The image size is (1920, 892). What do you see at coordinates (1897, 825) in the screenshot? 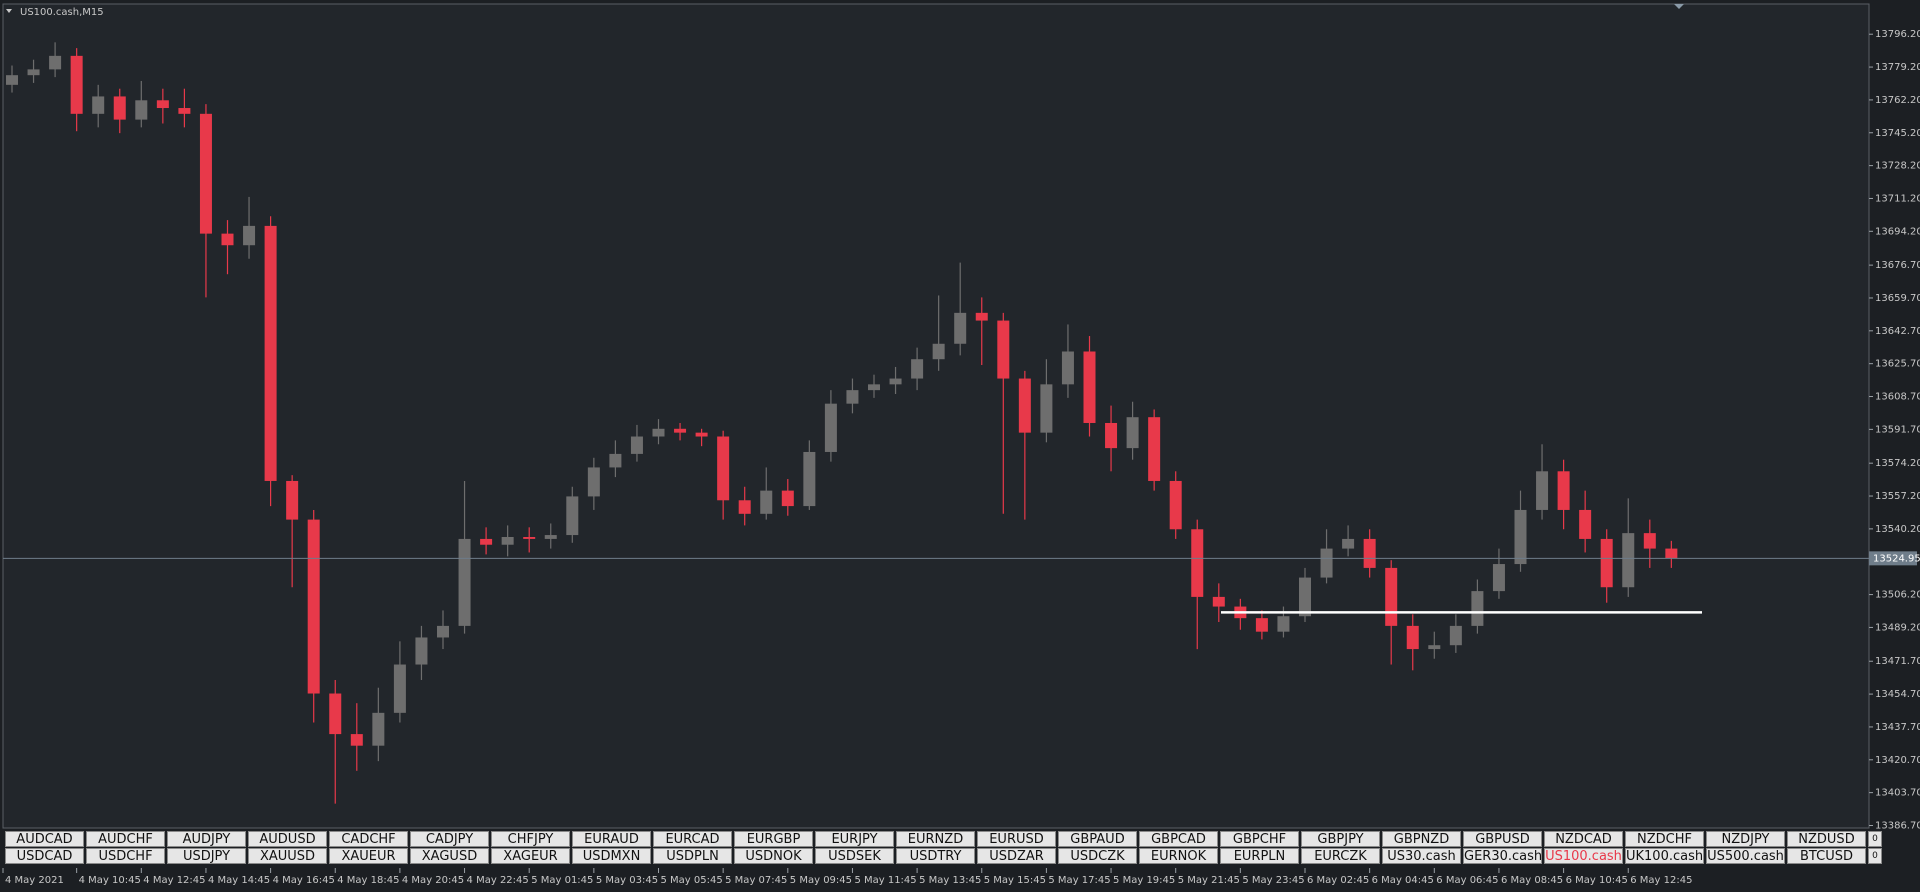
I see `y-tick-label: 13386.70` at bounding box center [1897, 825].